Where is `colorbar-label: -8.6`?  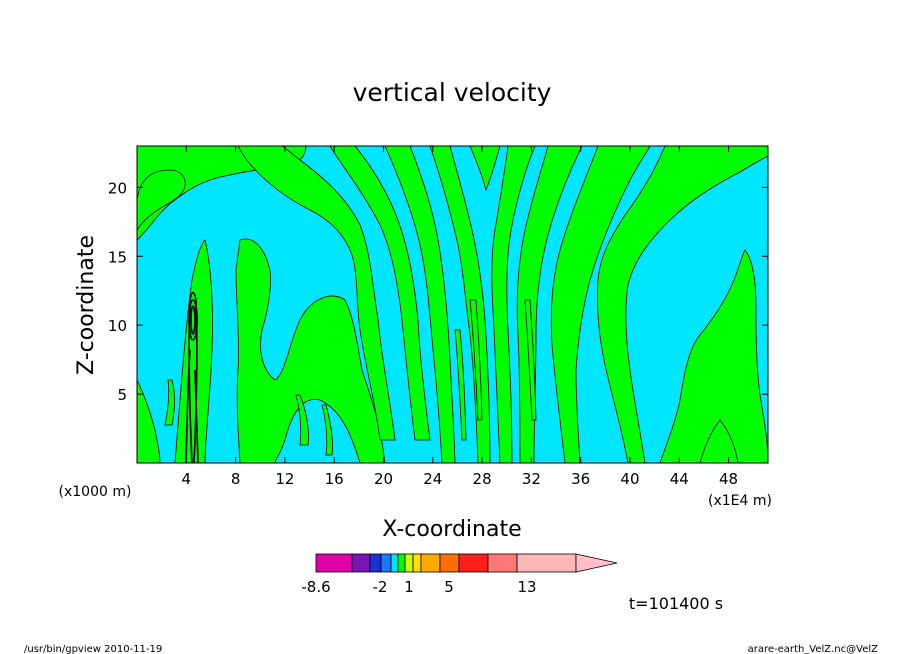
colorbar-label: -8.6 is located at coordinates (315, 587).